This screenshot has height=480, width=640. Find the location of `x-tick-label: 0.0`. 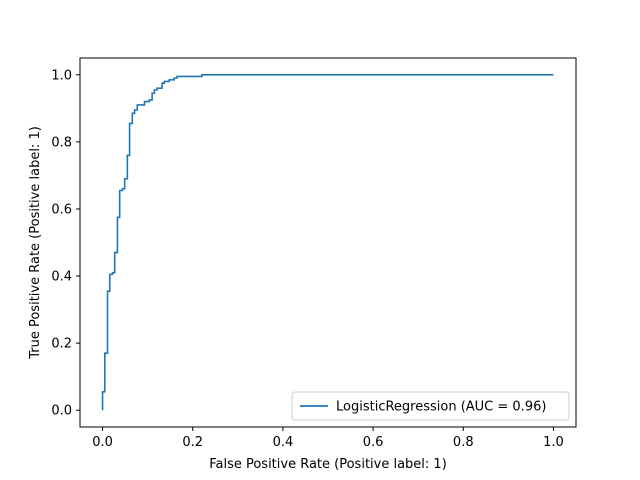

x-tick-label: 0.0 is located at coordinates (102, 442).